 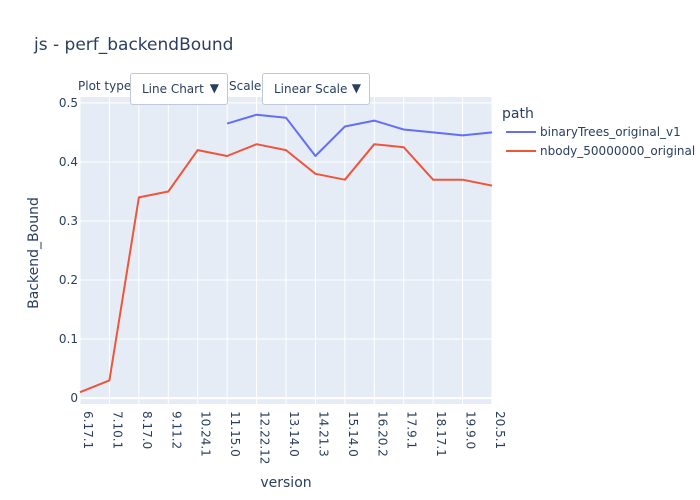 I want to click on y-tick-label: 0.5, so click(x=68, y=103).